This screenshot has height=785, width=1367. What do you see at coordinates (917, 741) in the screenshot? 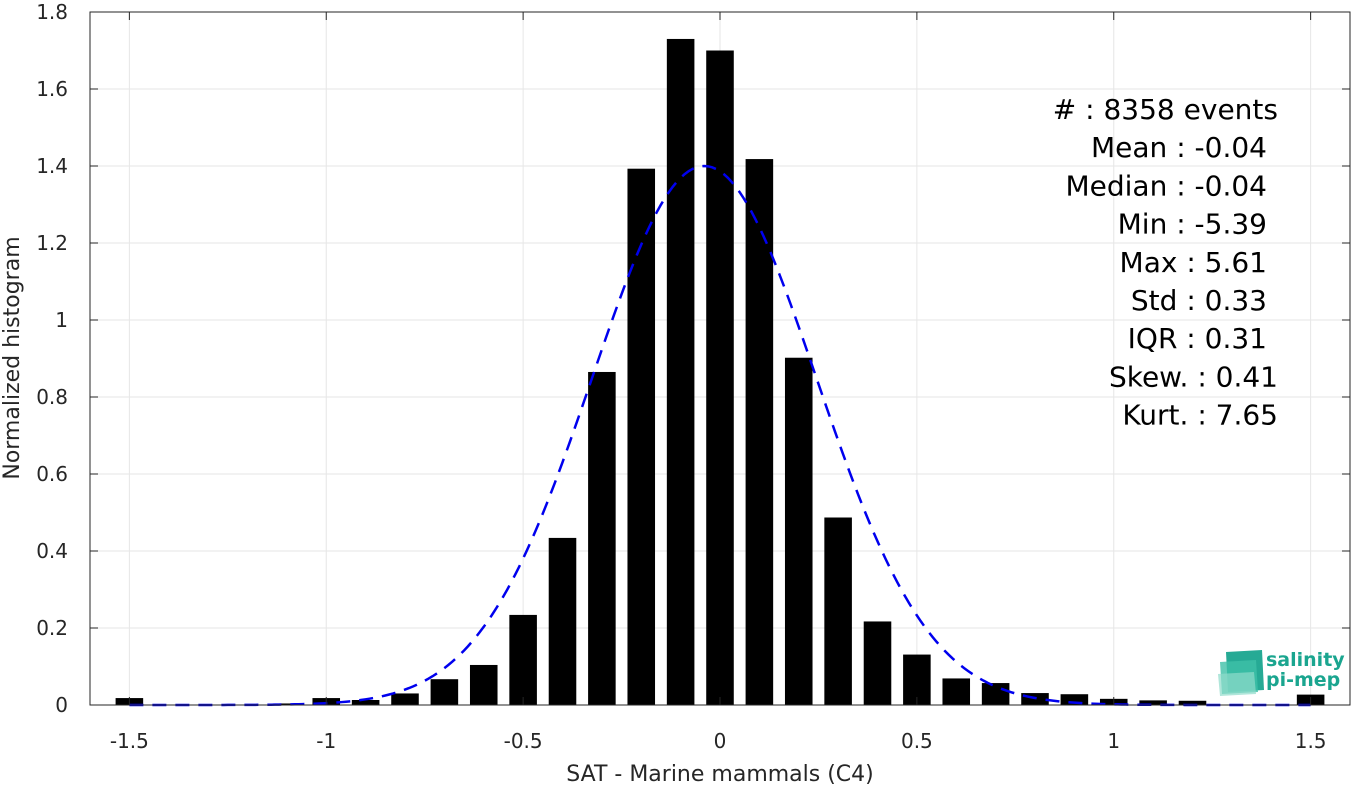
I see `x-tick-label: 0.5` at bounding box center [917, 741].